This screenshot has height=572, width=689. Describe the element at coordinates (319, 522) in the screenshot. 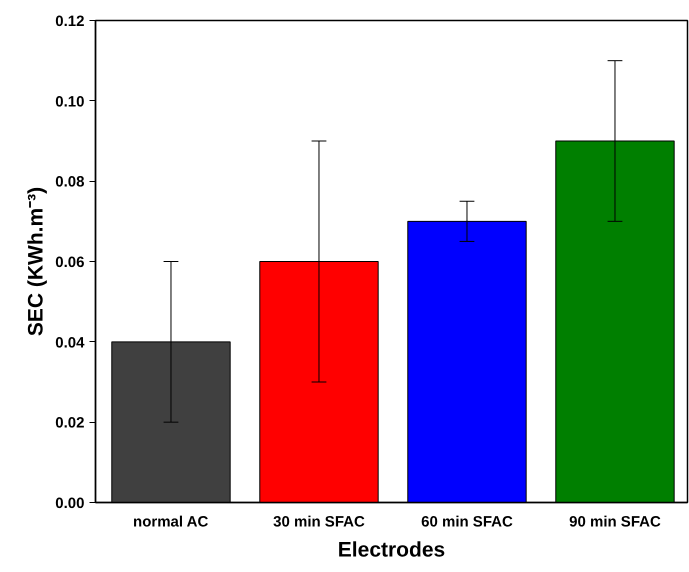

I see `x-tick-label: 30 min SFAC` at that location.